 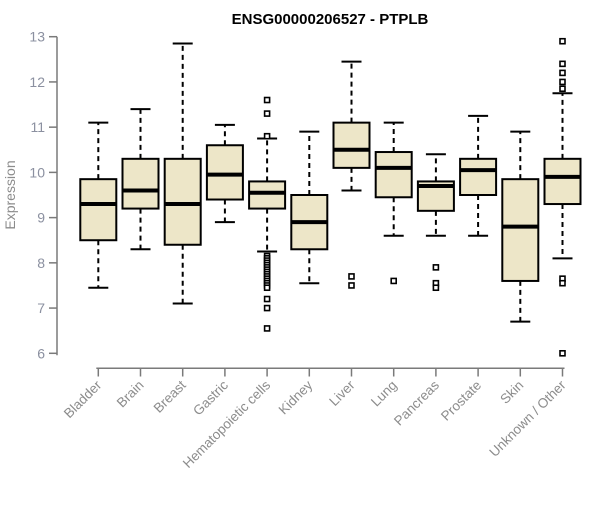 What do you see at coordinates (41, 263) in the screenshot?
I see `y-tick-label: 8` at bounding box center [41, 263].